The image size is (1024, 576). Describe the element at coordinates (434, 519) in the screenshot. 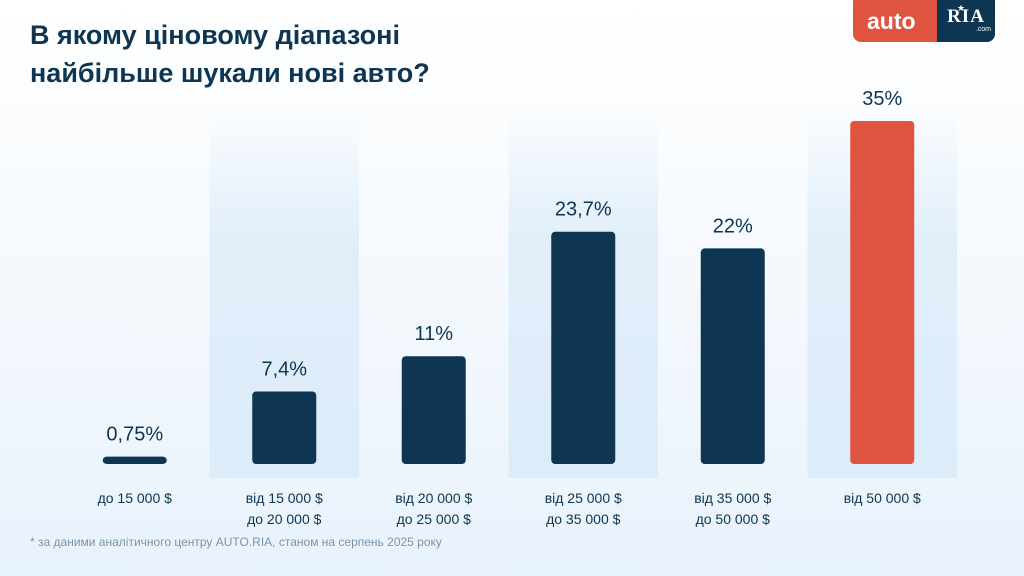

I see `category-label: до 25 000 $` at that location.